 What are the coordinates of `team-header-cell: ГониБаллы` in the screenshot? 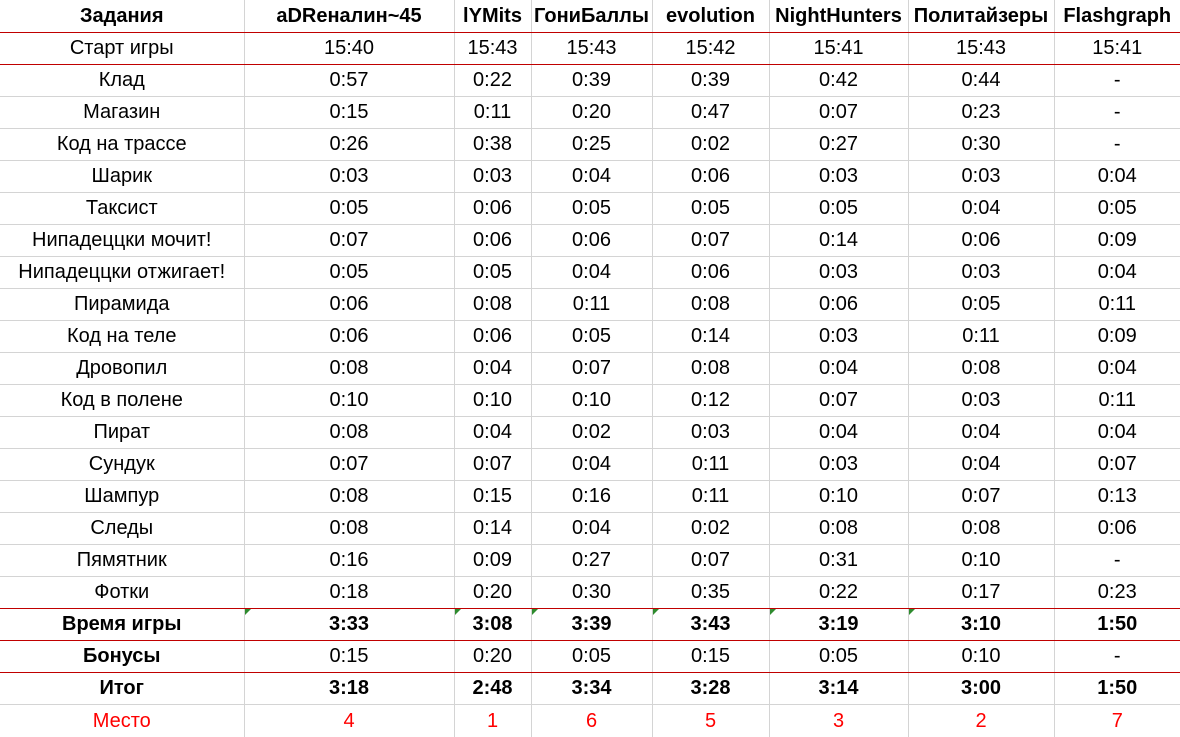 It's located at (592, 16).